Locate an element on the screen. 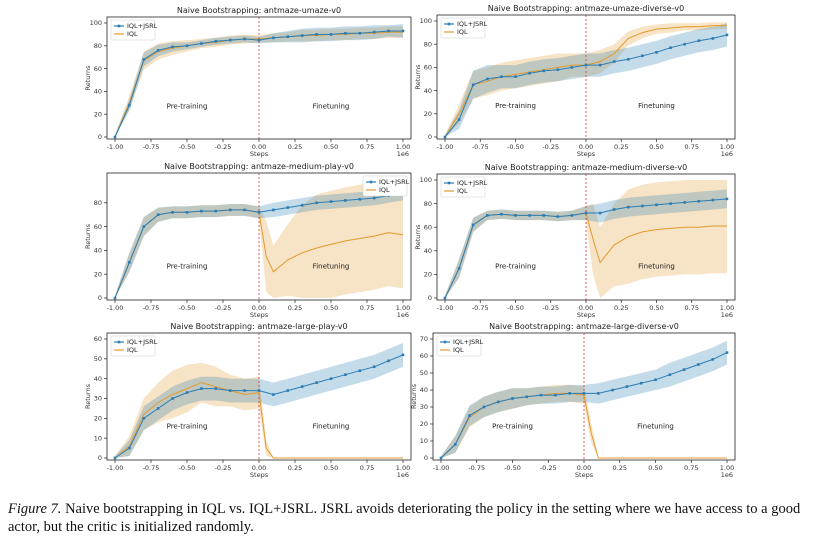 This screenshot has width=834, height=542. x-tick-label: 1.00 is located at coordinates (403, 308).